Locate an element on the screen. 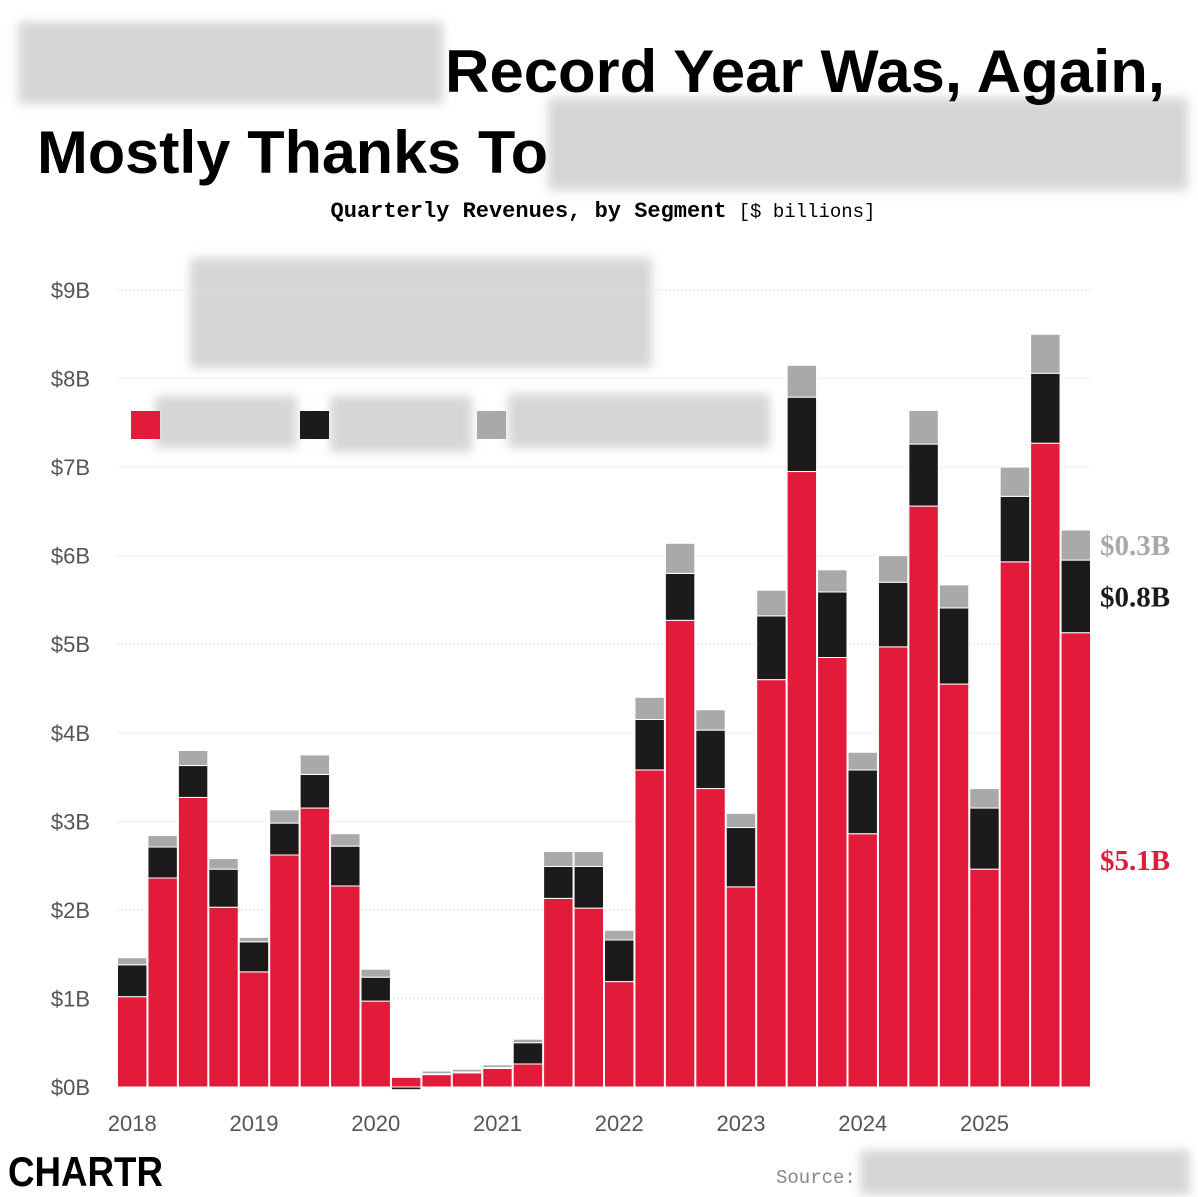  y-tick-label: $1B is located at coordinates (70, 998).